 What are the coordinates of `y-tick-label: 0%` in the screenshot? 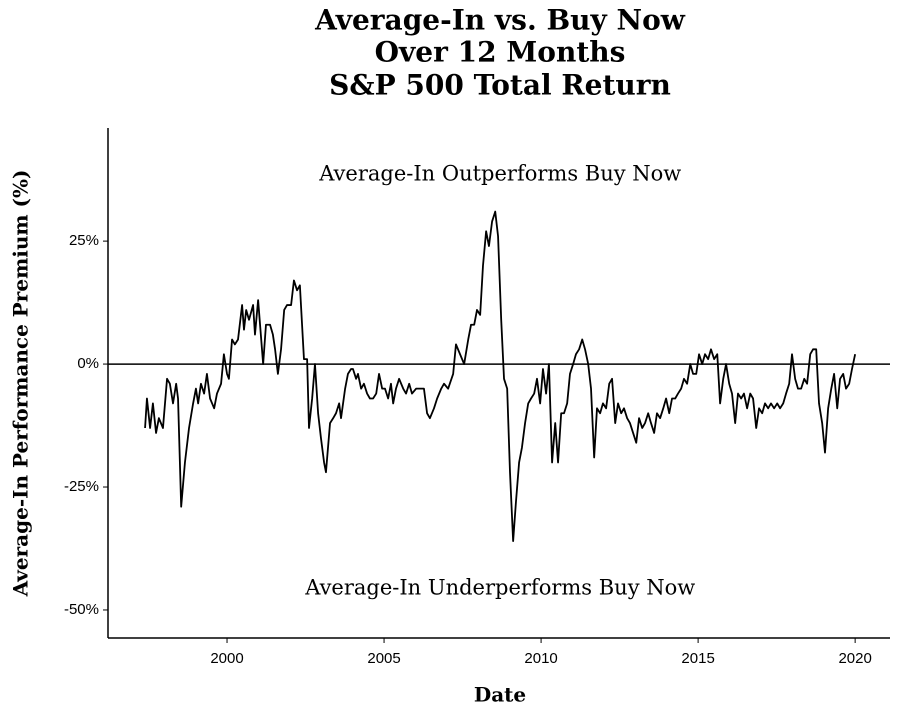 It's located at (88, 363).